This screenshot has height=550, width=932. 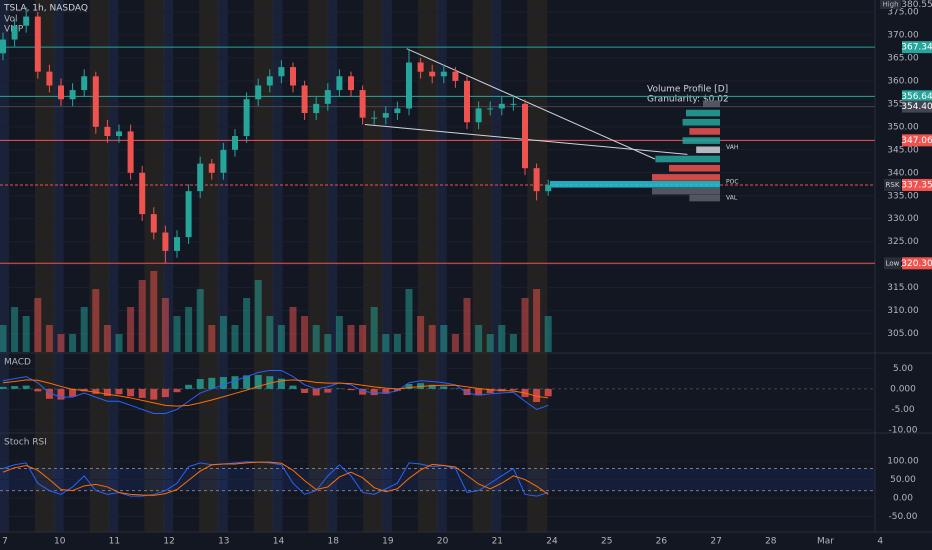 What do you see at coordinates (223, 542) in the screenshot?
I see `x-tick-label: 13` at bounding box center [223, 542].